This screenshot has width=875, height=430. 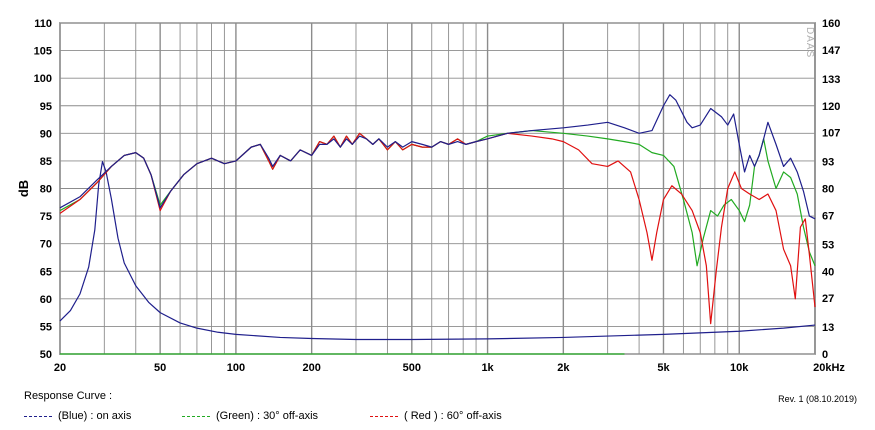 What do you see at coordinates (68, 396) in the screenshot?
I see `chart-title: Response Curve :` at bounding box center [68, 396].